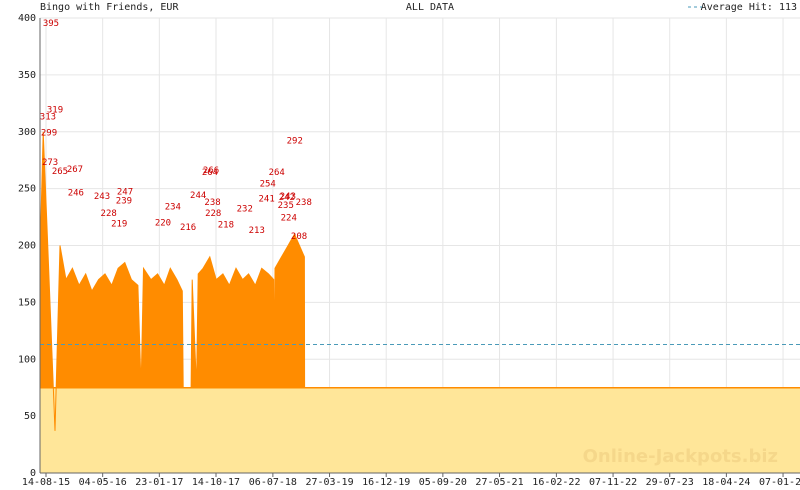 The height and width of the screenshot is (490, 800). What do you see at coordinates (226, 226) in the screenshot?
I see `peak-label: 218` at bounding box center [226, 226].